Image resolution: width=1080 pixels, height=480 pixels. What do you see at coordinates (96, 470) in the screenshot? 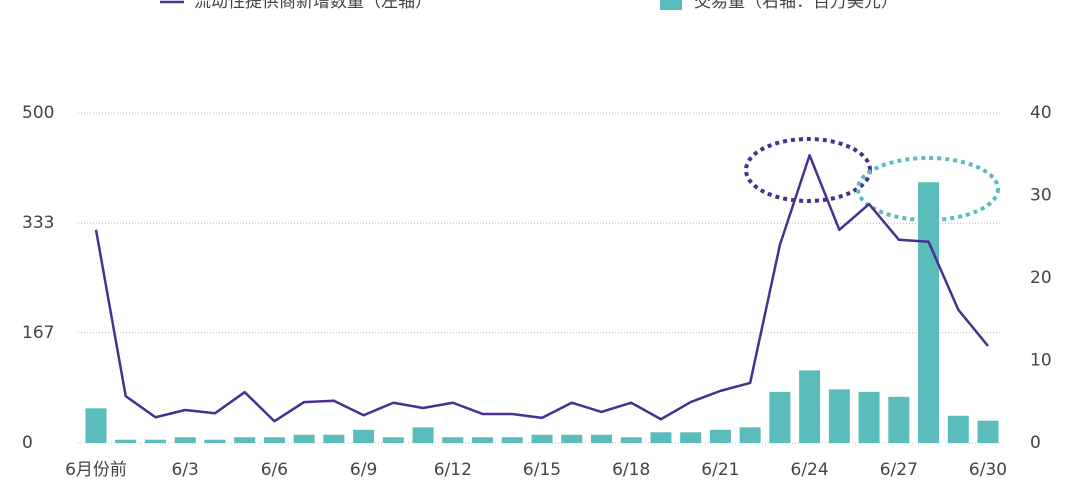
I see `x-tick-label: 6月份前` at bounding box center [96, 470].